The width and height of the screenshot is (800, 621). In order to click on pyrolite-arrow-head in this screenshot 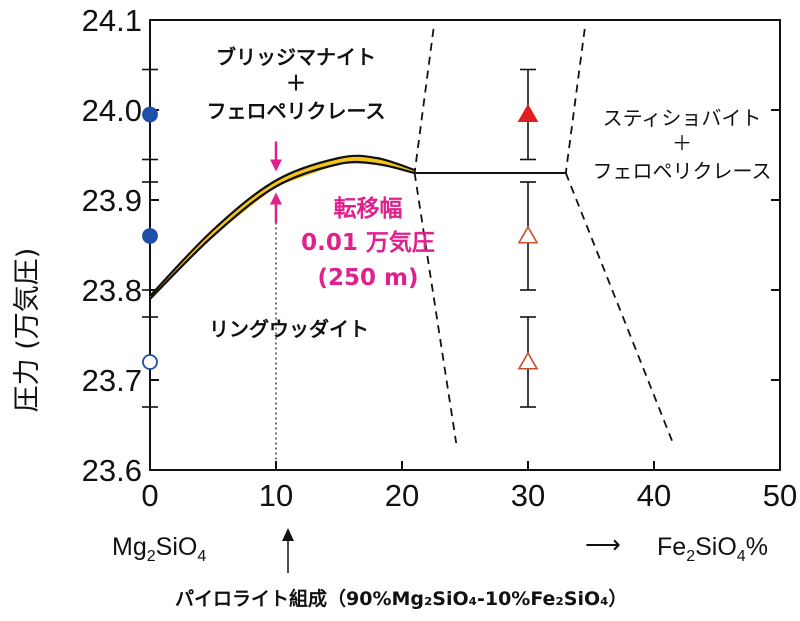, I will do `click(288, 534)`.